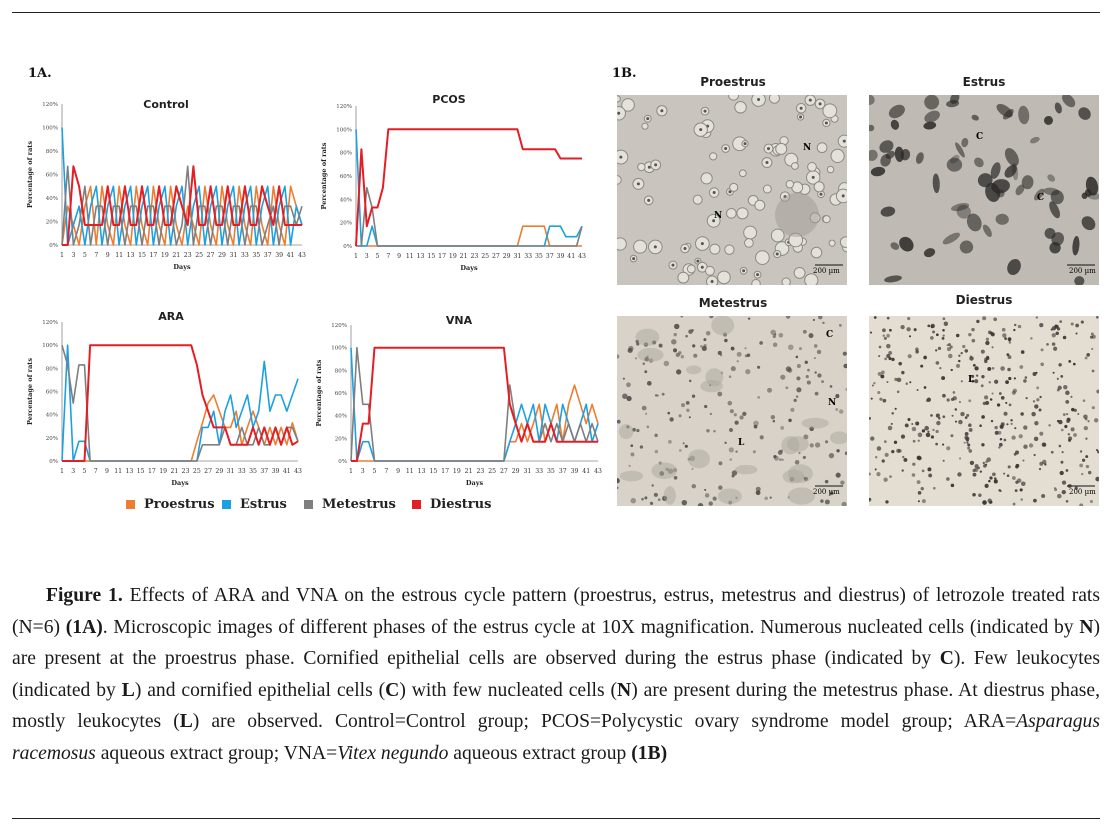 This screenshot has width=1107, height=830. Describe the element at coordinates (517, 256) in the screenshot. I see `chart-x-tick-label-pcos-15: 31` at that location.